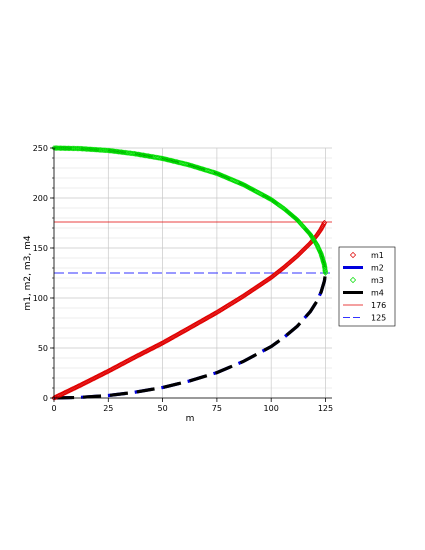 This screenshot has height=550, width=425. I want to click on legend-box, so click(367, 286).